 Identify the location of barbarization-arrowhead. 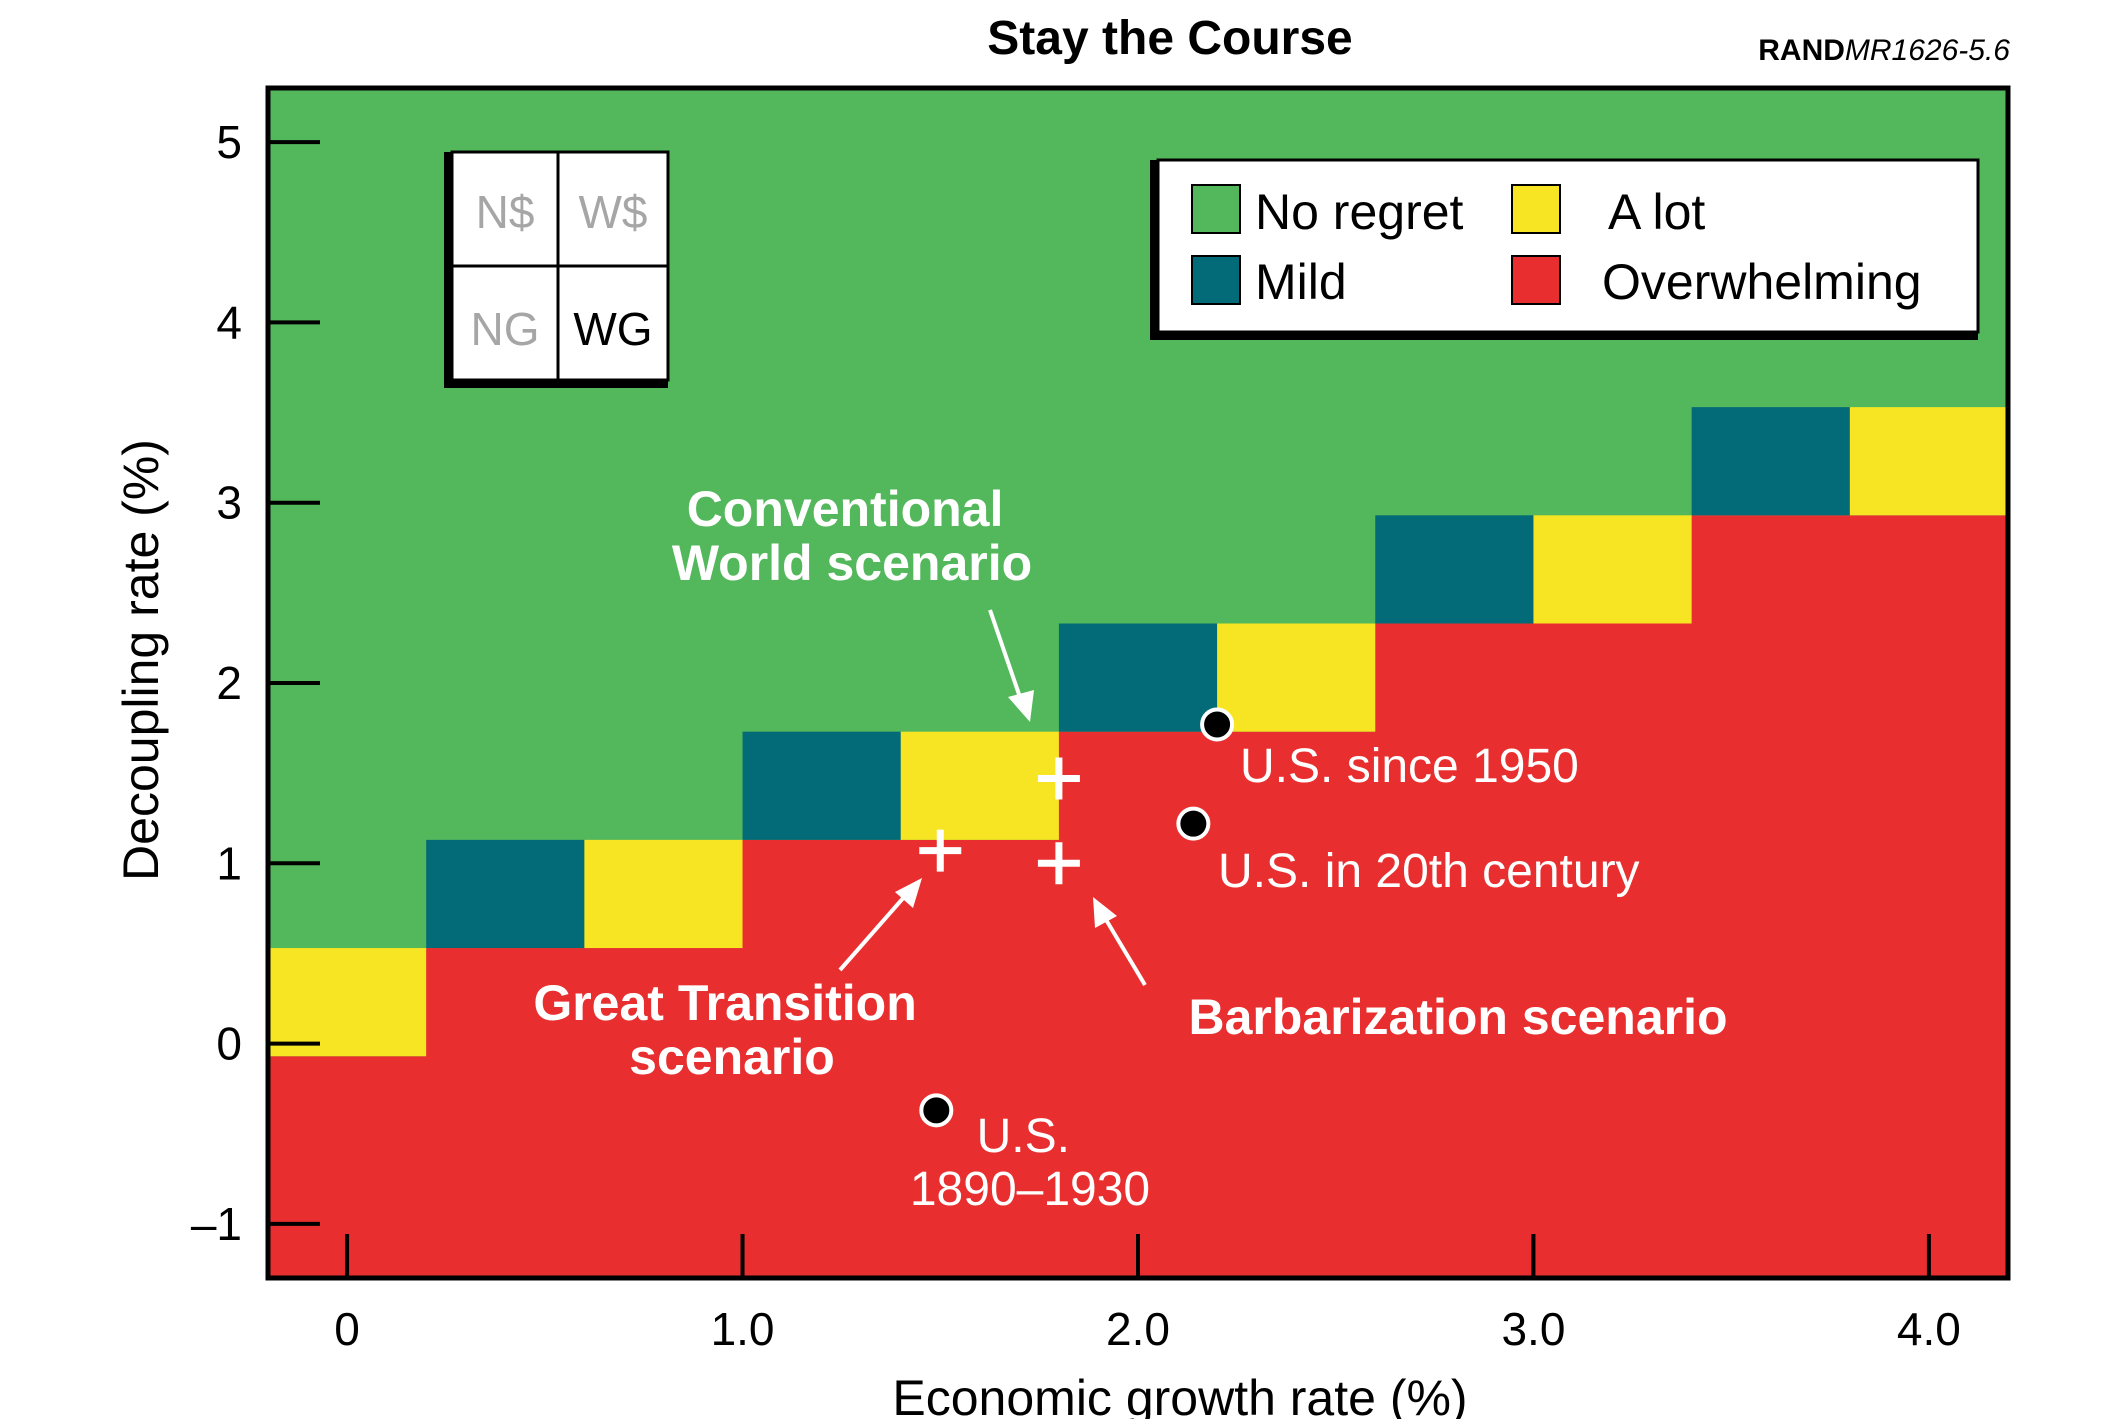
(1105, 912).